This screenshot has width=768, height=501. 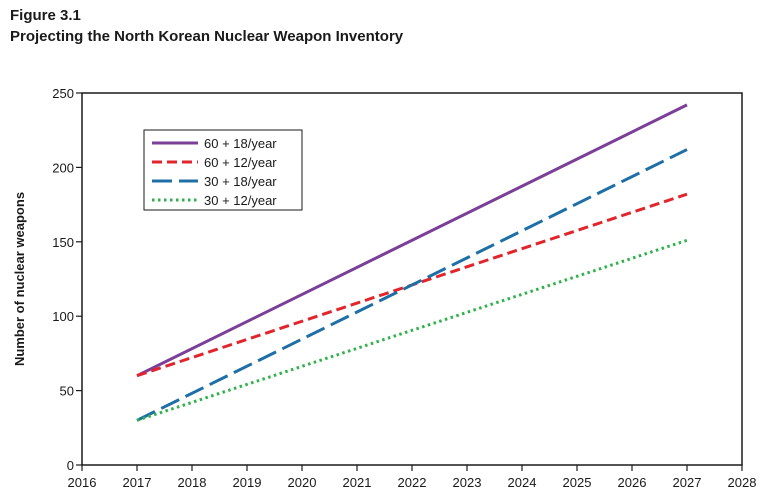 What do you see at coordinates (240, 181) in the screenshot?
I see `legend-label-3: 30 + 18/year` at bounding box center [240, 181].